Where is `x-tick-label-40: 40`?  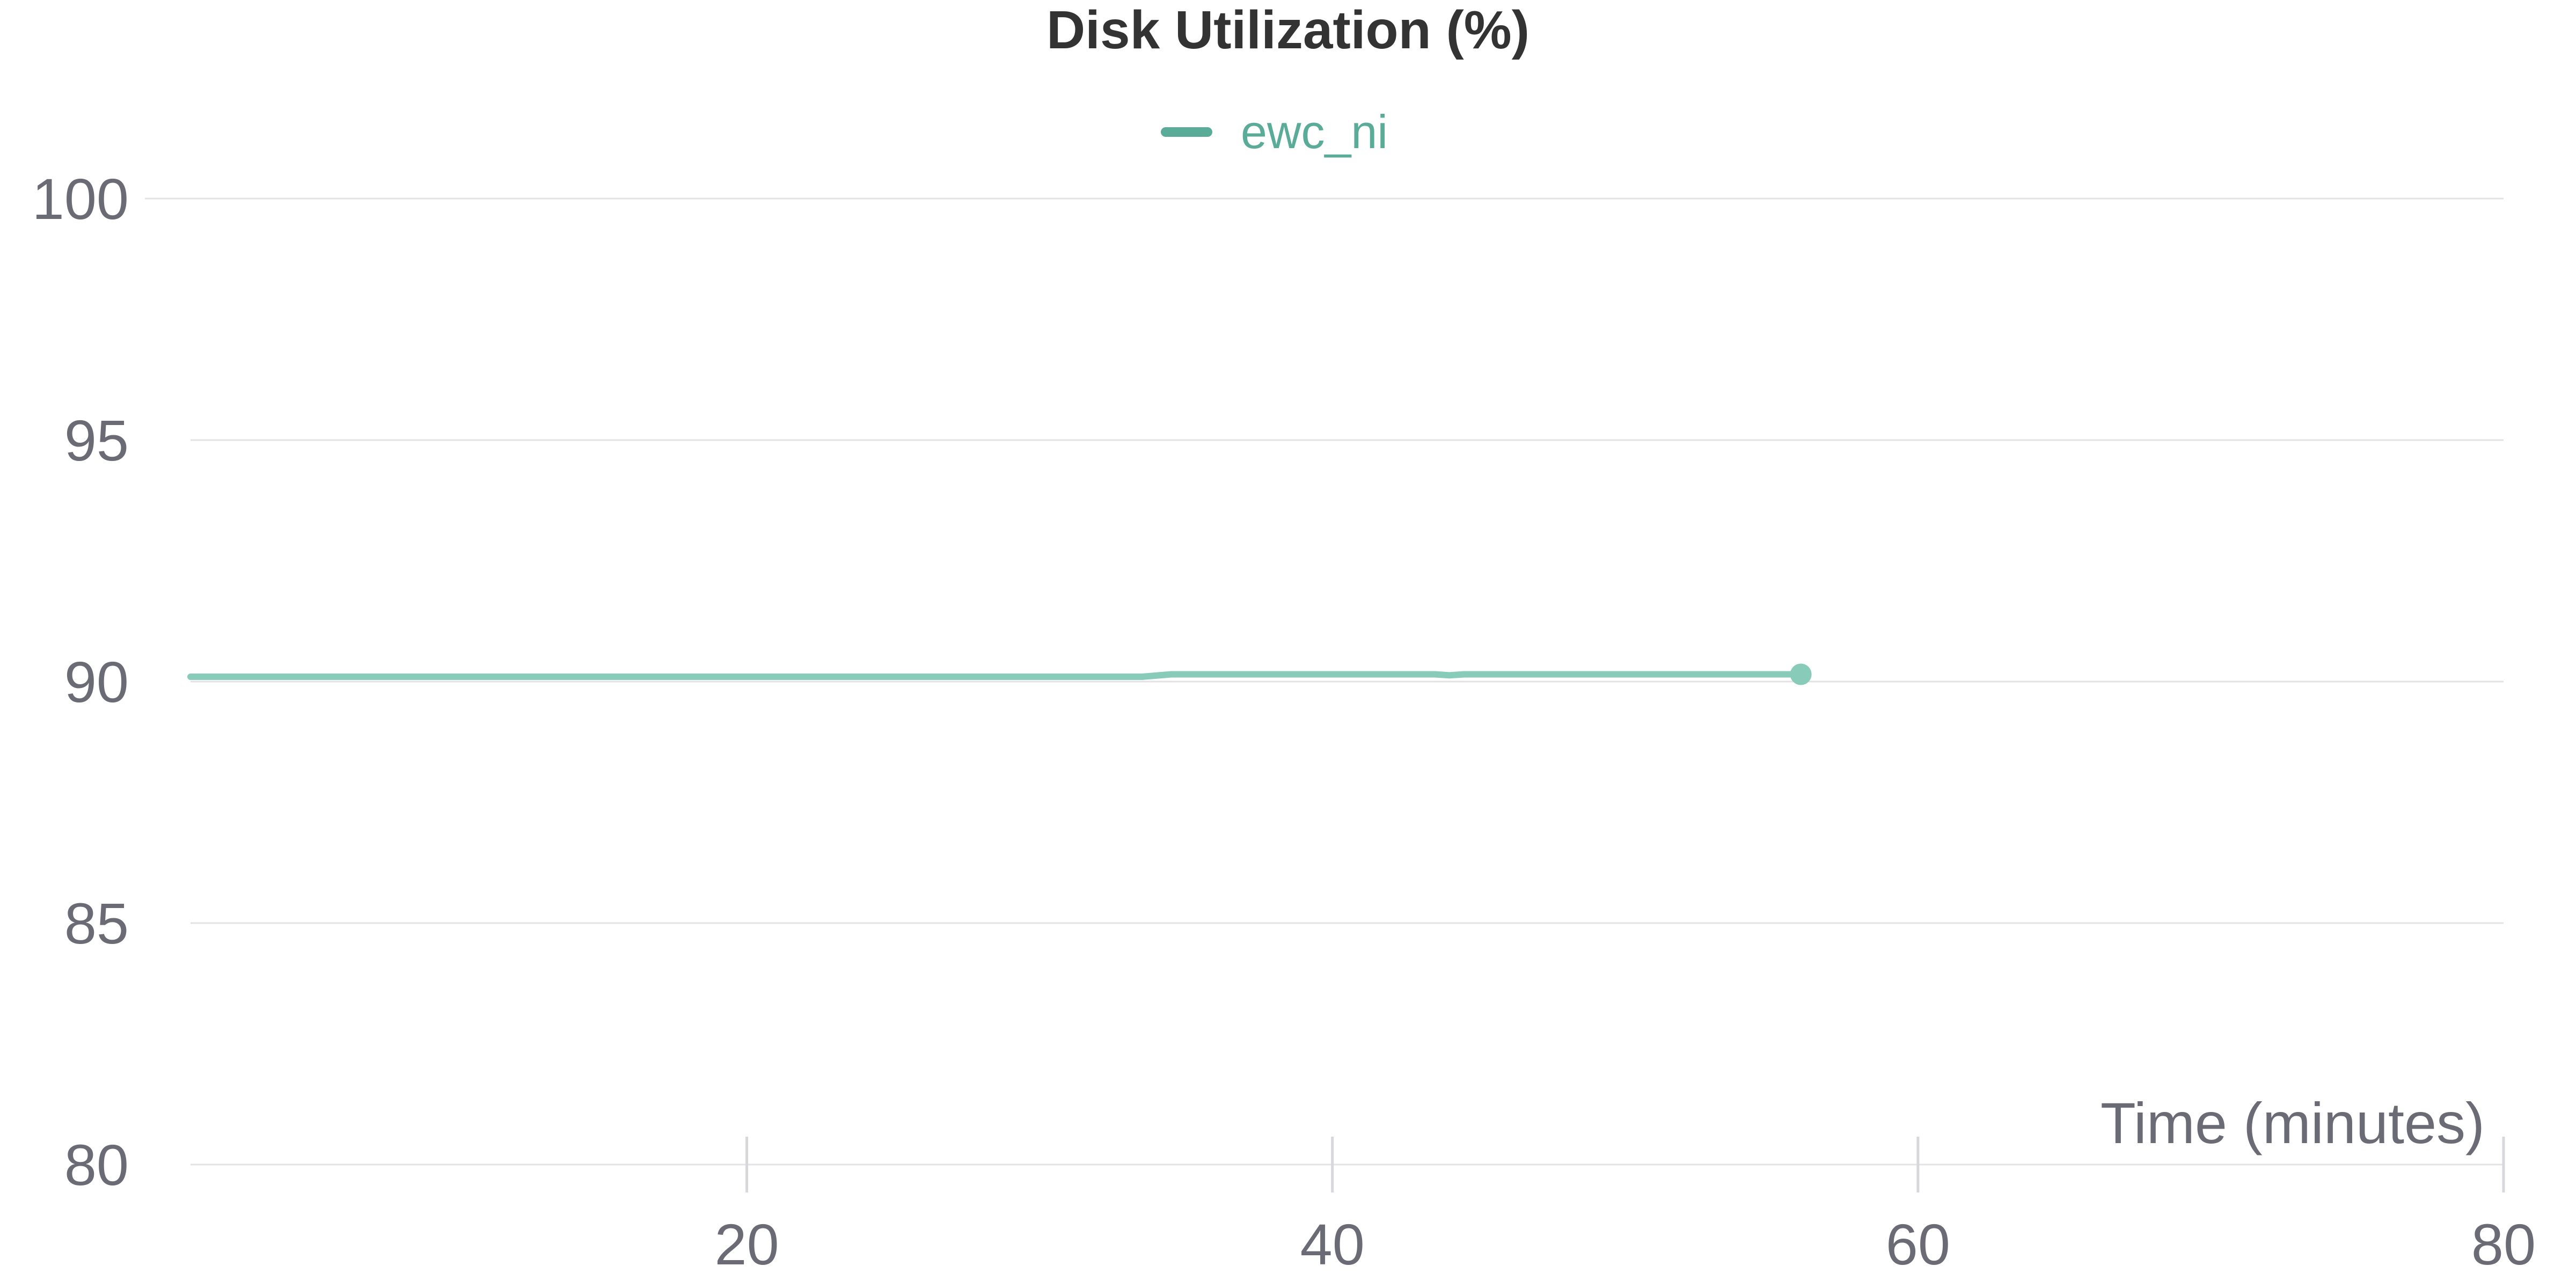
x-tick-label-40: 40 is located at coordinates (1332, 1244).